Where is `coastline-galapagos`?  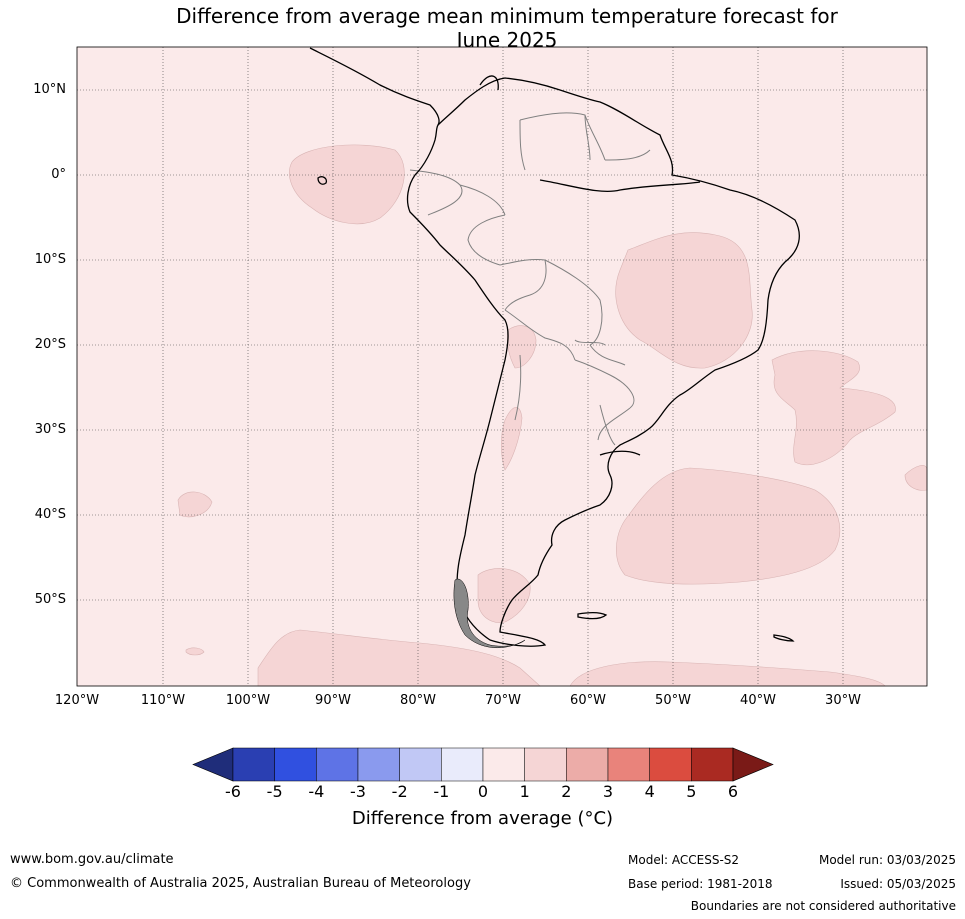
coastline-galapagos is located at coordinates (322, 180).